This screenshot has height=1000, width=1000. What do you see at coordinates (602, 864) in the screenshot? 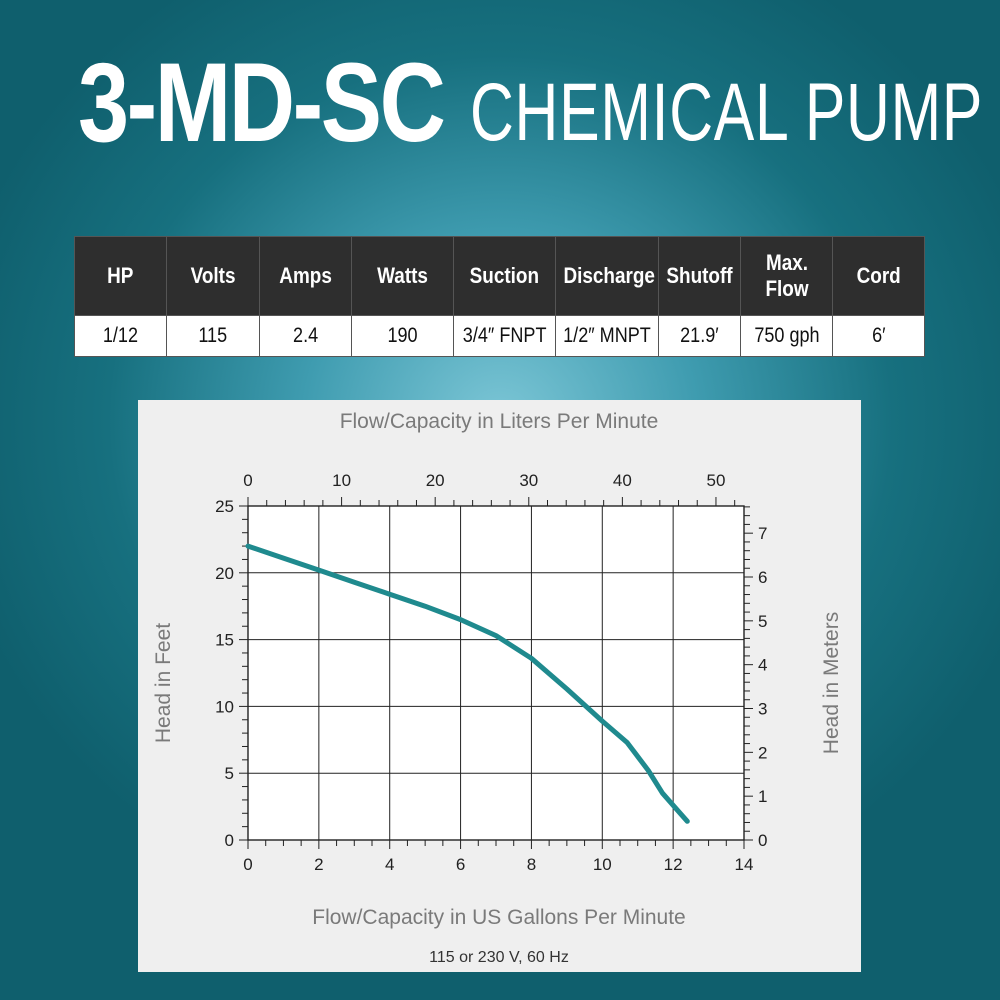
I see `x-tick-label: 10` at bounding box center [602, 864].